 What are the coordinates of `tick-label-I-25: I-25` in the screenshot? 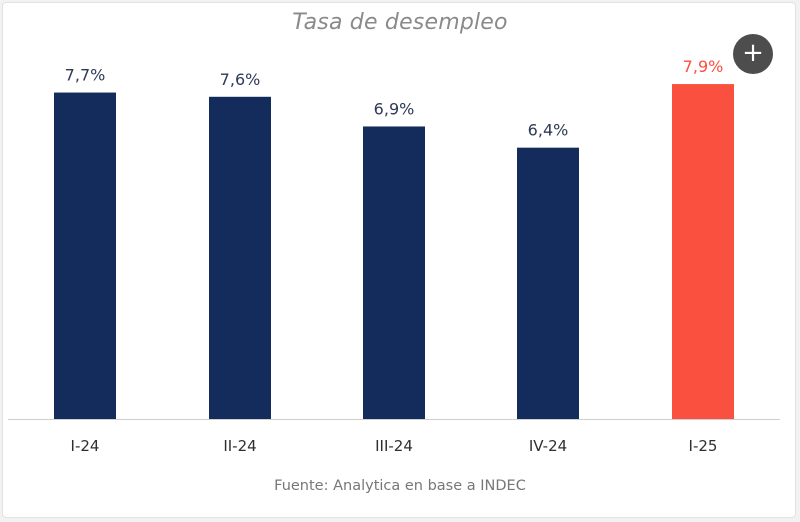 It's located at (703, 446).